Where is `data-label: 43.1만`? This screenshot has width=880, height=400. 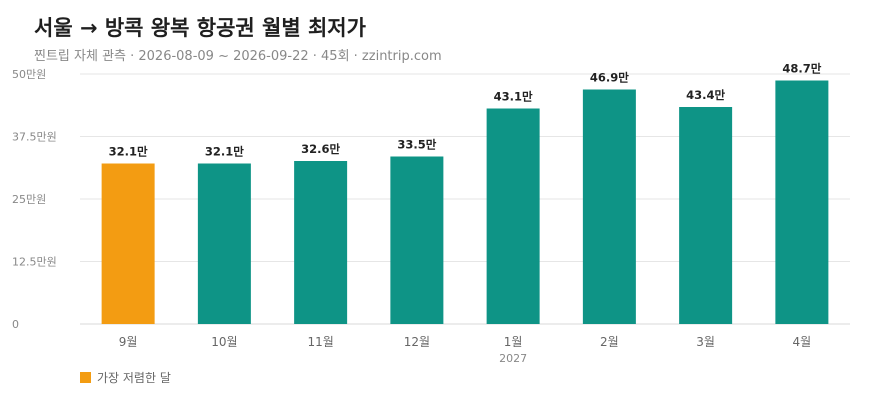 data-label: 43.1만 is located at coordinates (513, 97).